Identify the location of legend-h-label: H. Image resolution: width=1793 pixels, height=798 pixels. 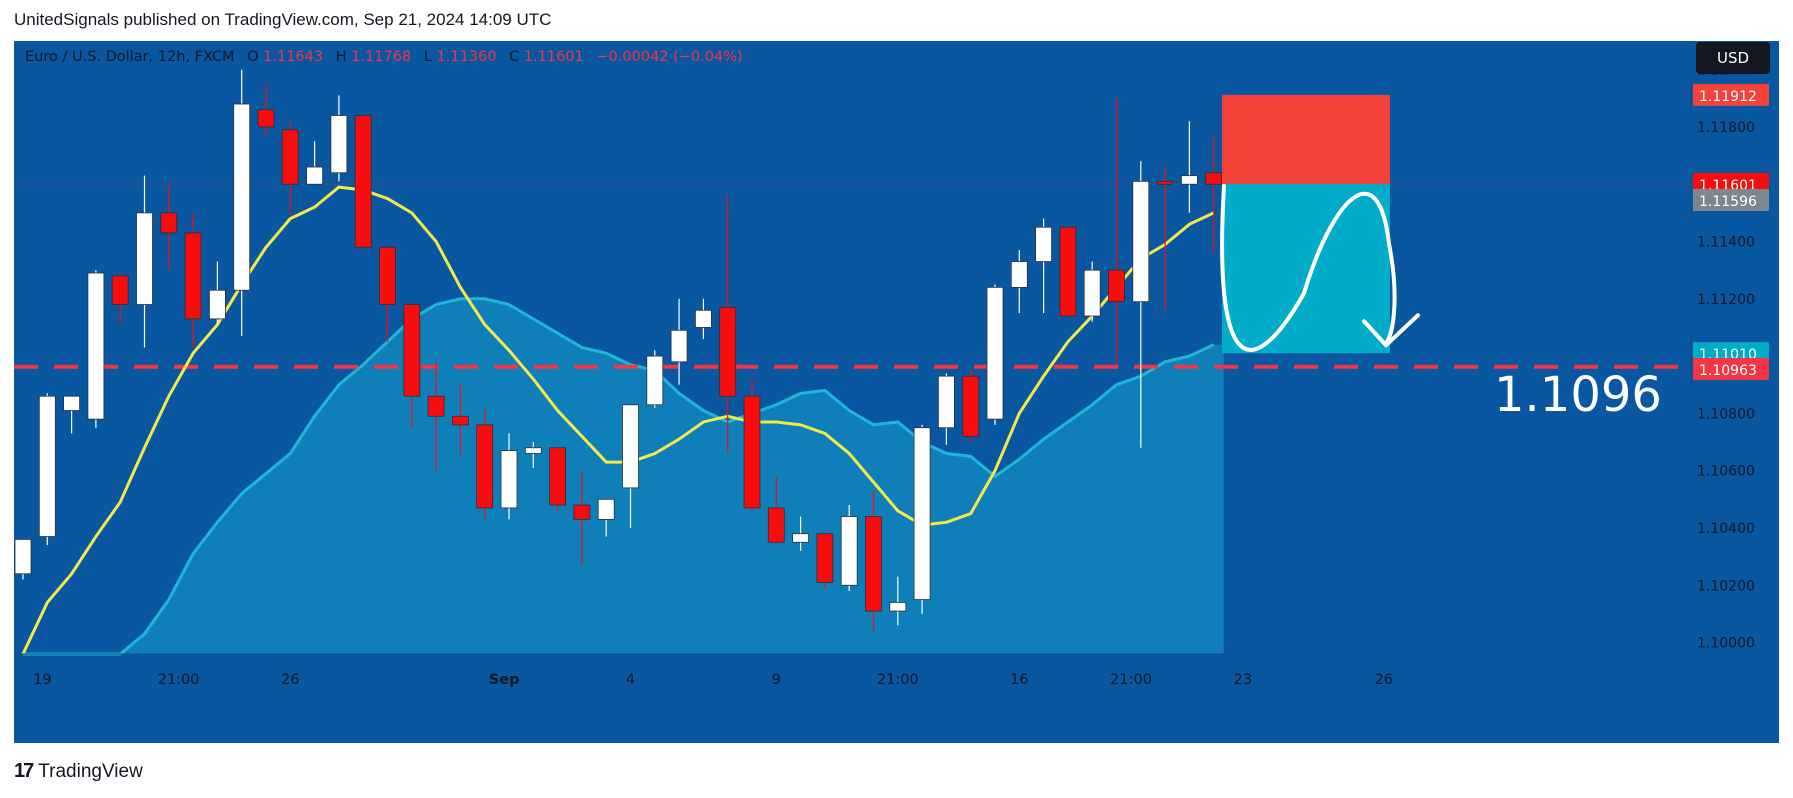
(341, 57).